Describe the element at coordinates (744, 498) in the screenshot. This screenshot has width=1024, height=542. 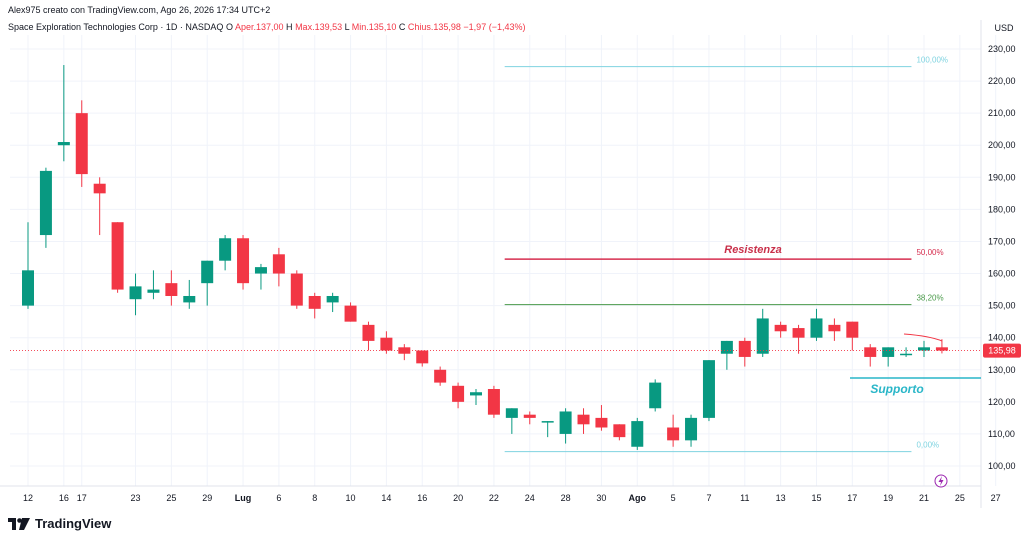
I see `x-tick-label: 11` at that location.